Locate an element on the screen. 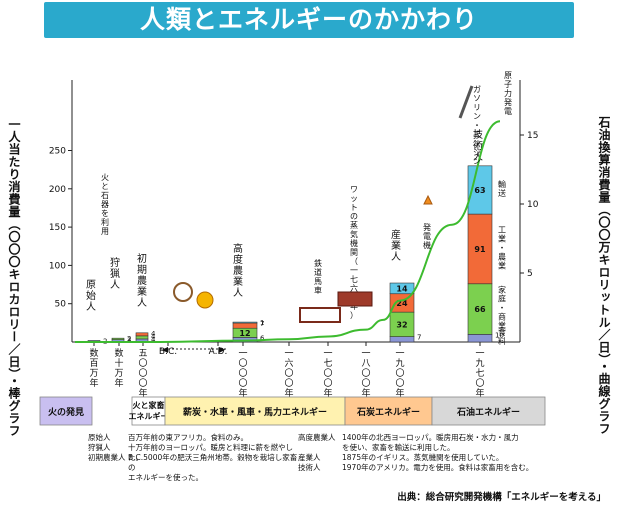  left-tick-label: 150 is located at coordinates (57, 228).